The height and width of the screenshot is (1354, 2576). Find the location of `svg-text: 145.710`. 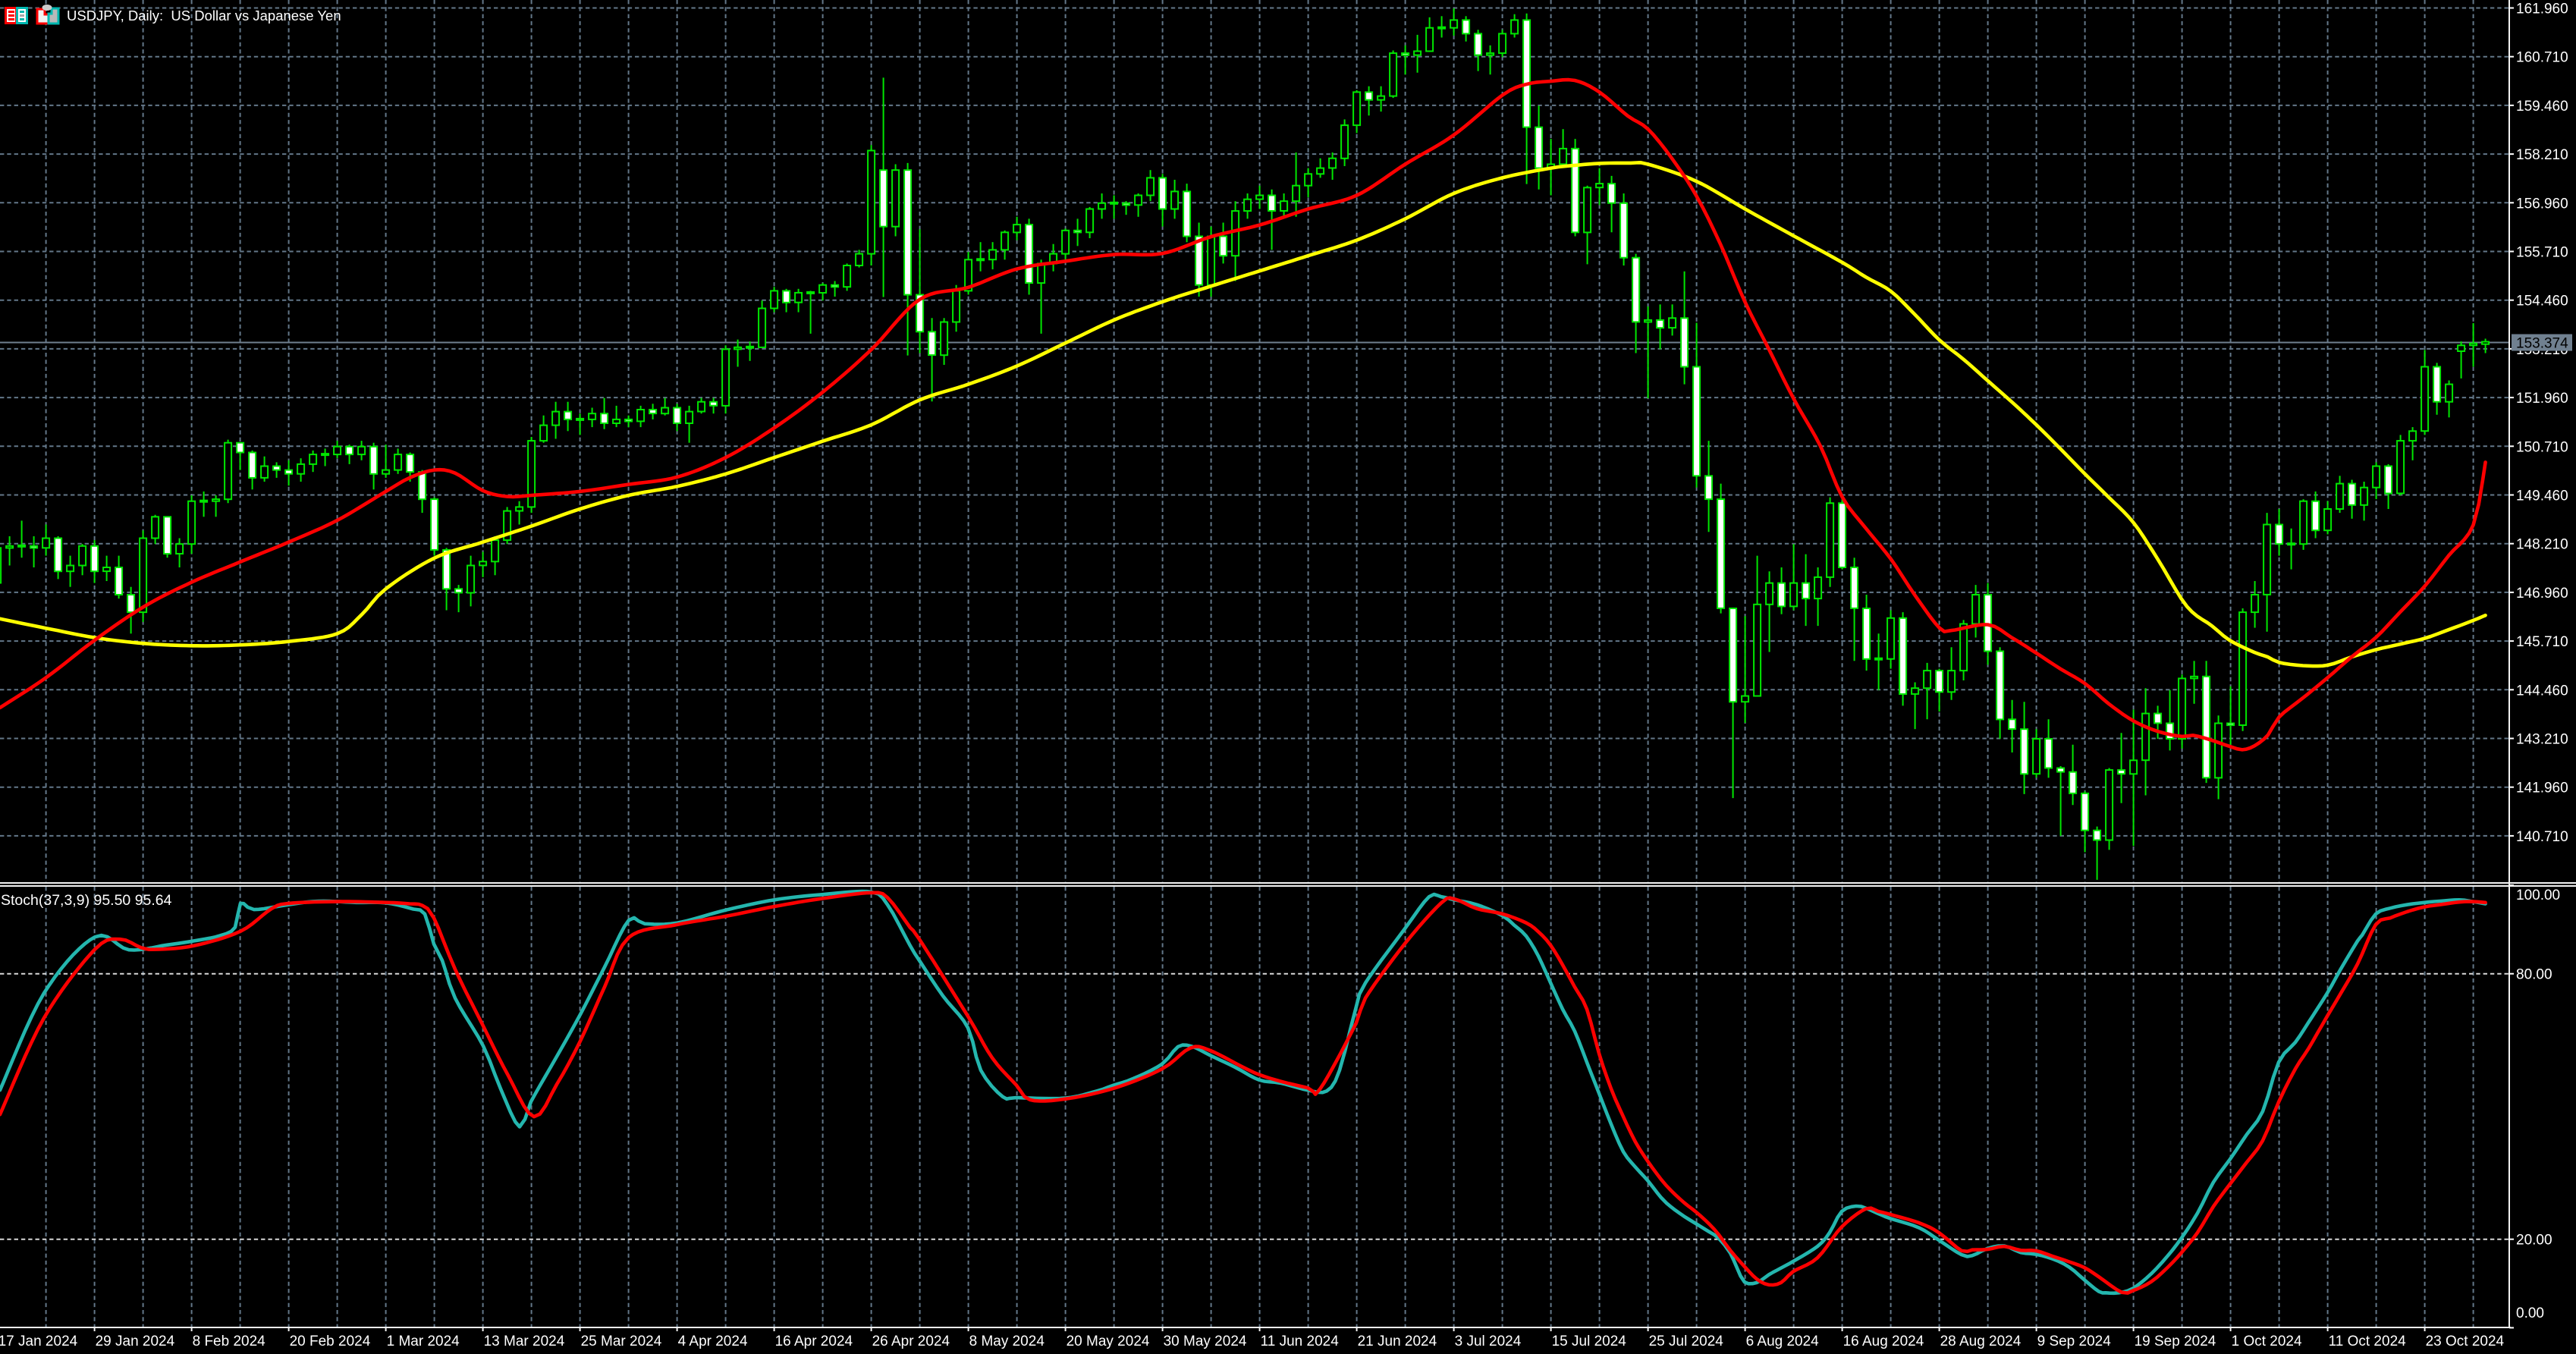

svg-text: 145.710 is located at coordinates (2542, 642).